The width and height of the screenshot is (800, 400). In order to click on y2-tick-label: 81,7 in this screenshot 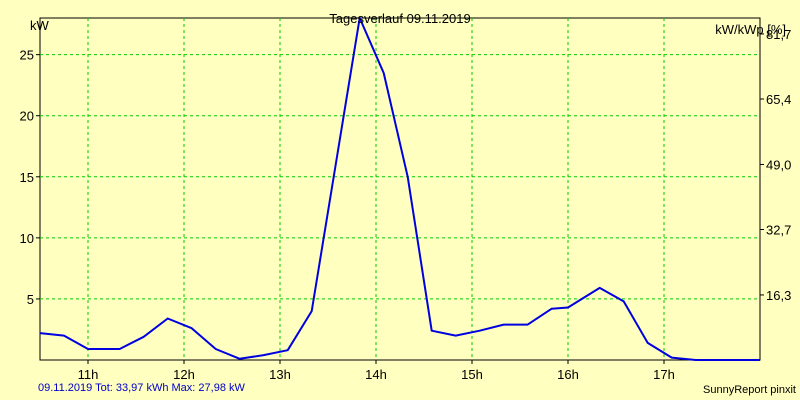, I will do `click(778, 34)`.